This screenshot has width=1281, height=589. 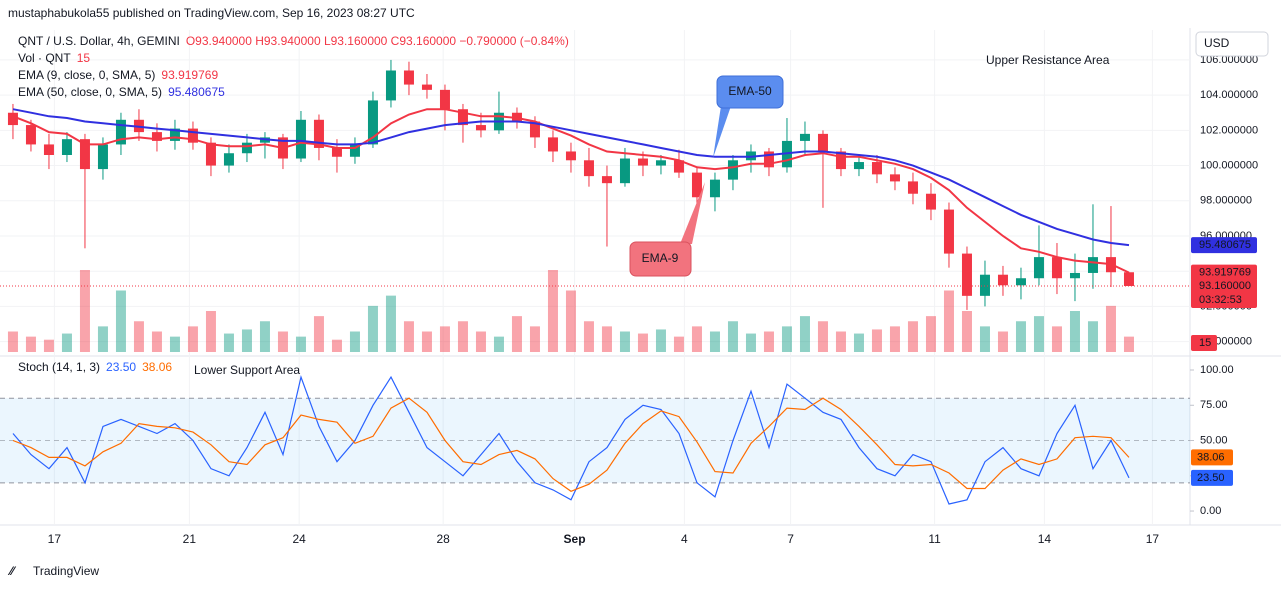 What do you see at coordinates (66, 571) in the screenshot?
I see `brand-name: TradingView` at bounding box center [66, 571].